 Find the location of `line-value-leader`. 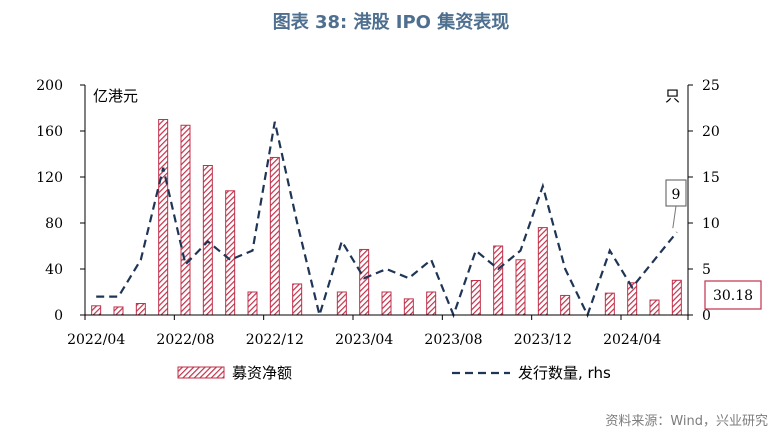

line-value-leader is located at coordinates (674, 217).